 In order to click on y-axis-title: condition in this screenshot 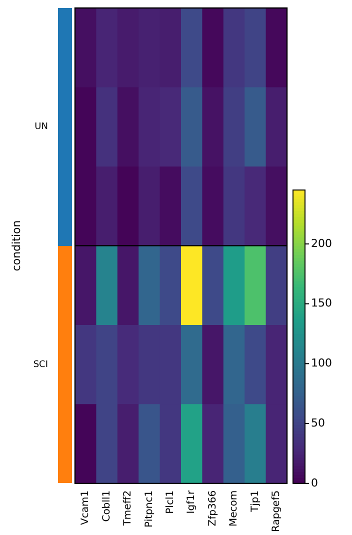, I will do `click(16, 246)`.